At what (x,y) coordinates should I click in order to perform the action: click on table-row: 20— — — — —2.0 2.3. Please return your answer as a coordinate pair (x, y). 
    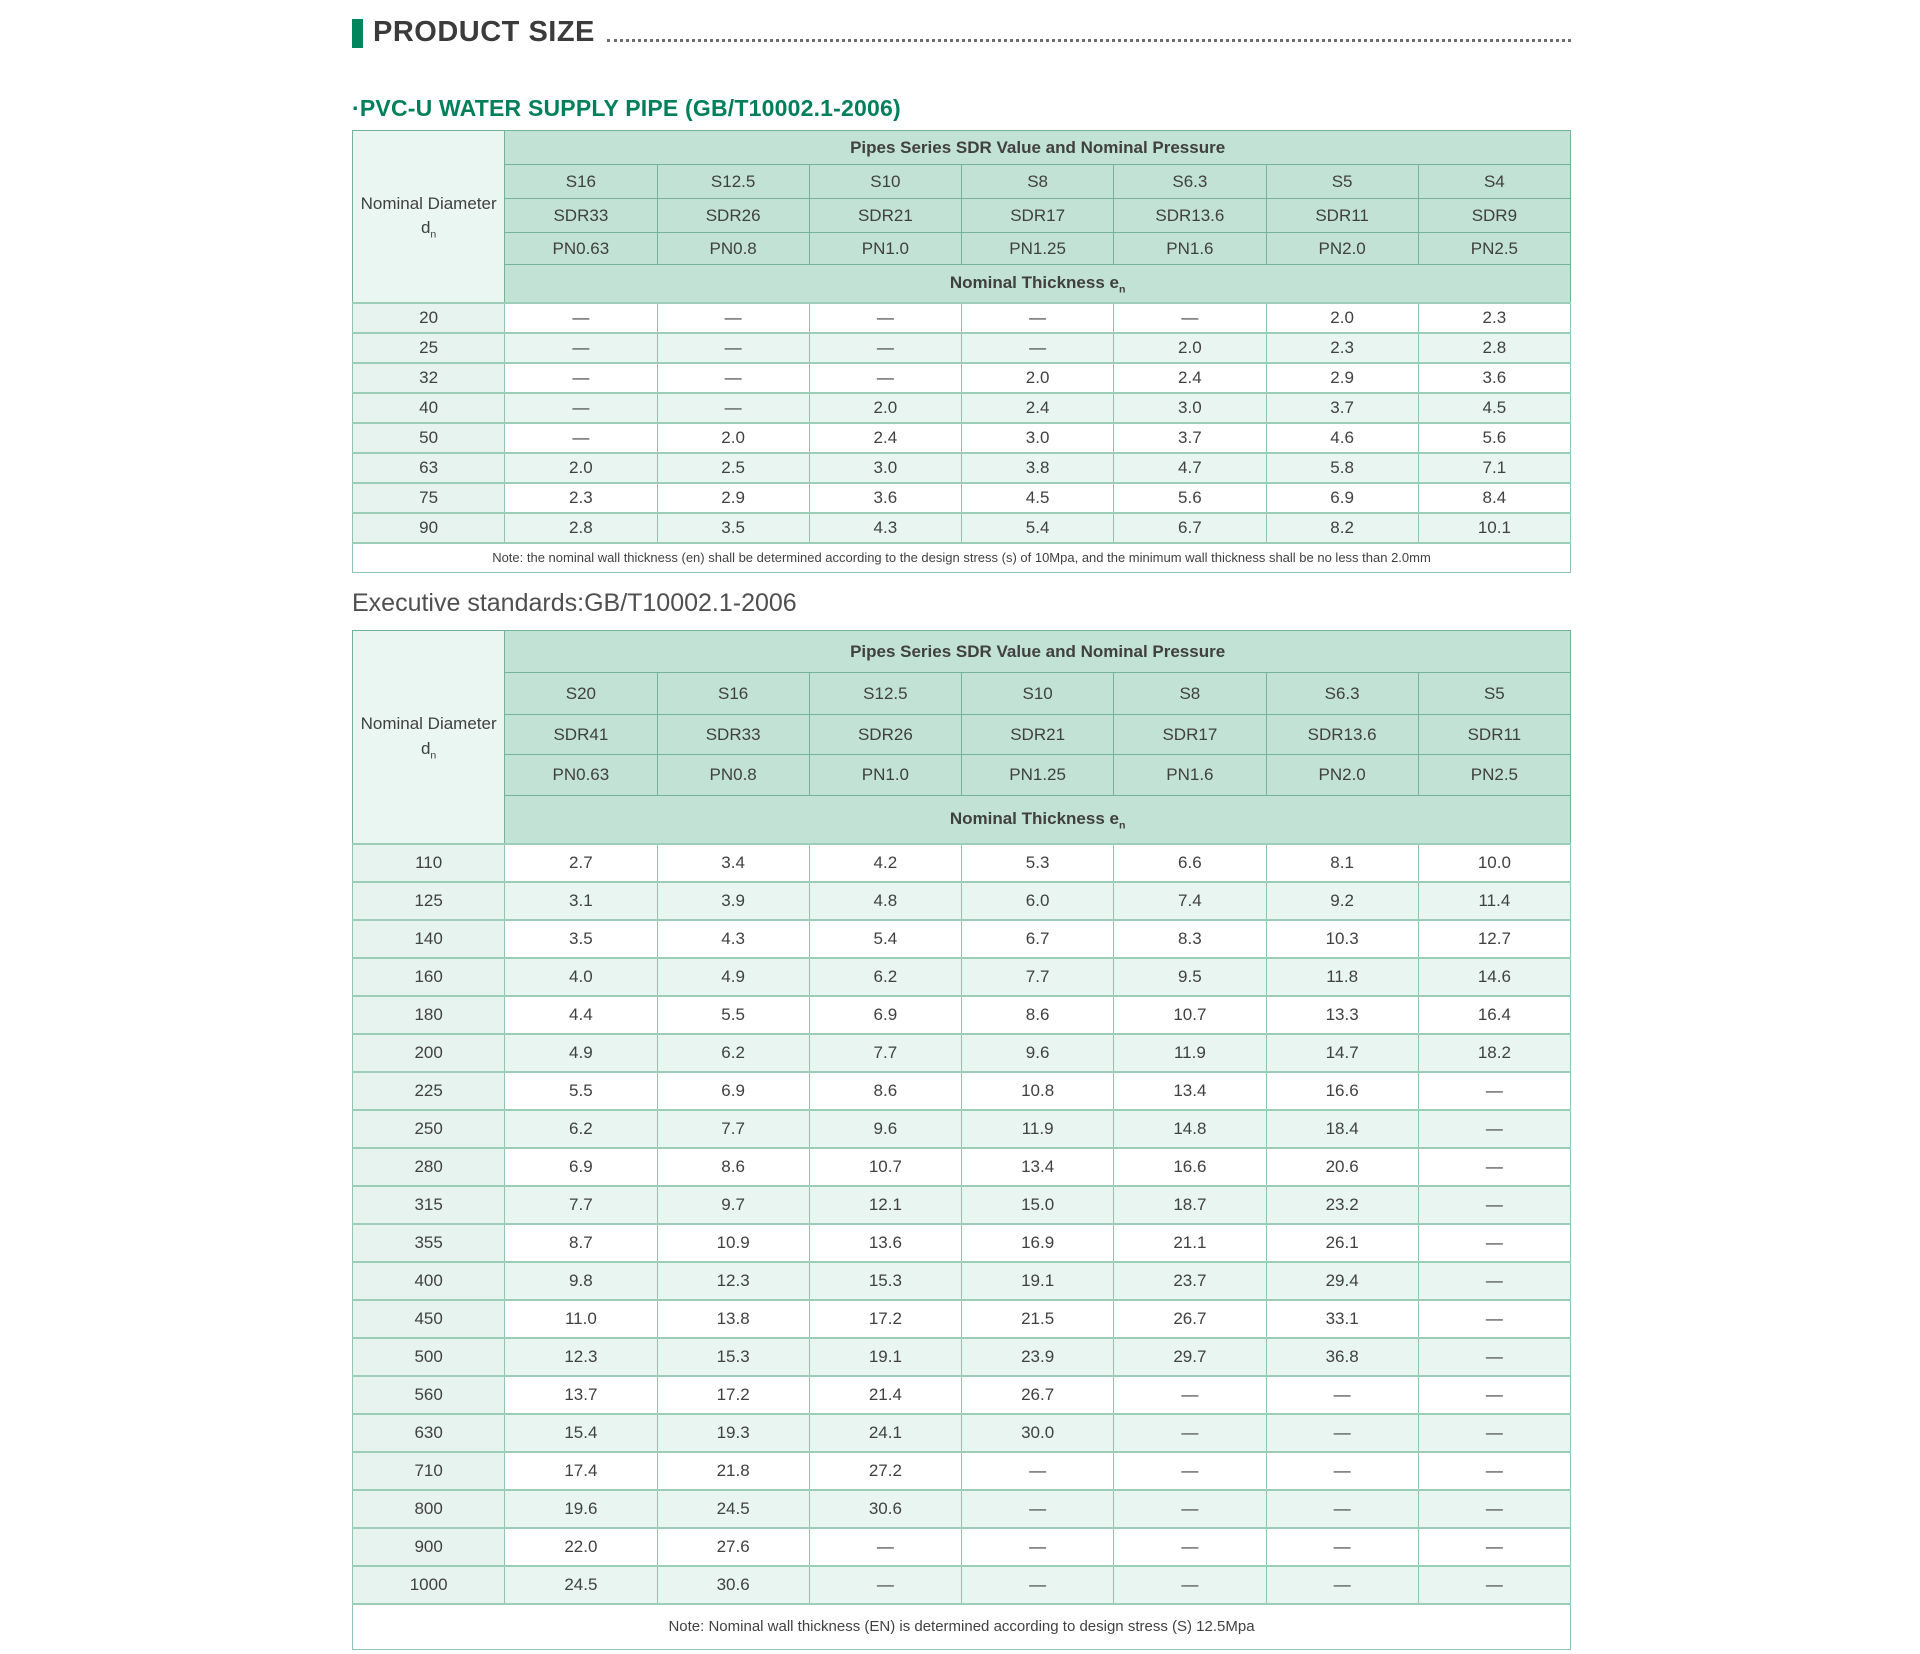
    Looking at the image, I should click on (961, 317).